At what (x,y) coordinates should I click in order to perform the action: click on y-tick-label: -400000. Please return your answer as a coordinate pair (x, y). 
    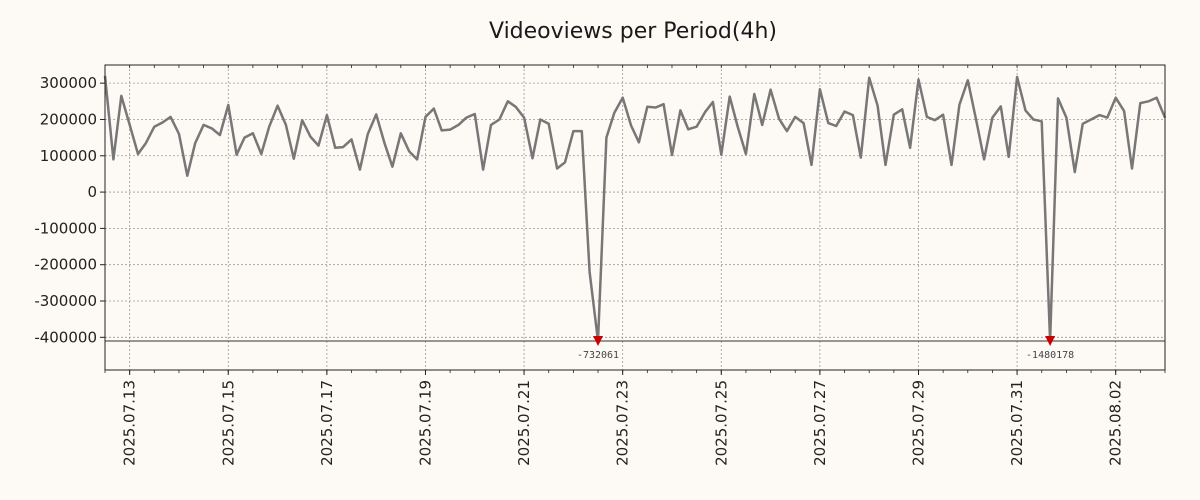
    Looking at the image, I should click on (65, 337).